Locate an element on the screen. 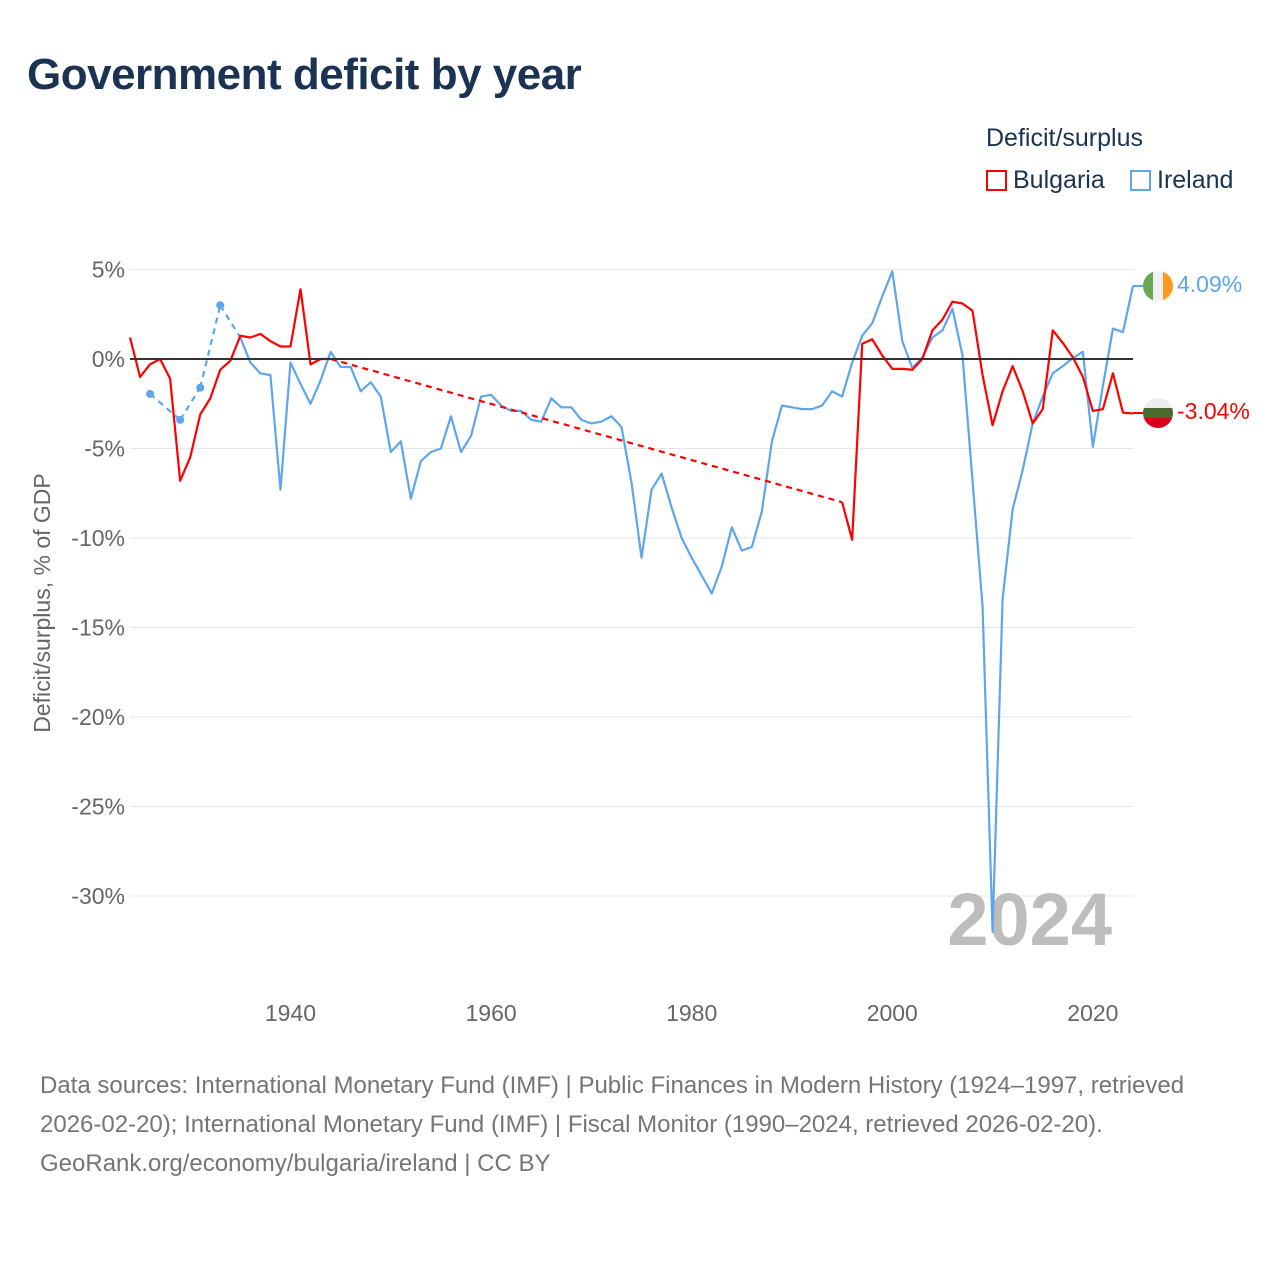 This screenshot has height=1280, width=1280. bulgaria-gap-dashed-line is located at coordinates (586, 430).